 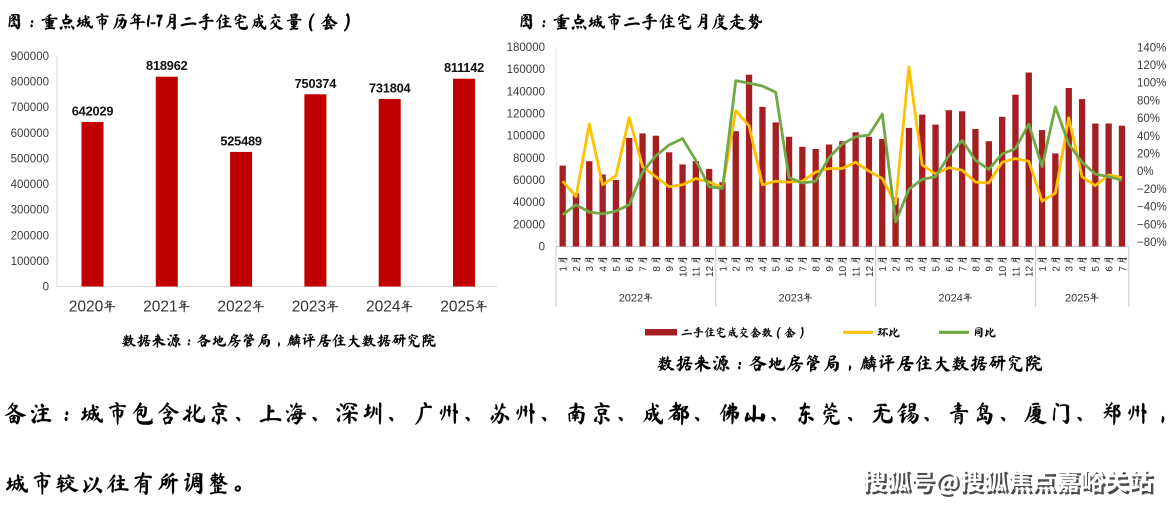 What do you see at coordinates (30, 134) in the screenshot?
I see `svg-text: 600000` at bounding box center [30, 134].